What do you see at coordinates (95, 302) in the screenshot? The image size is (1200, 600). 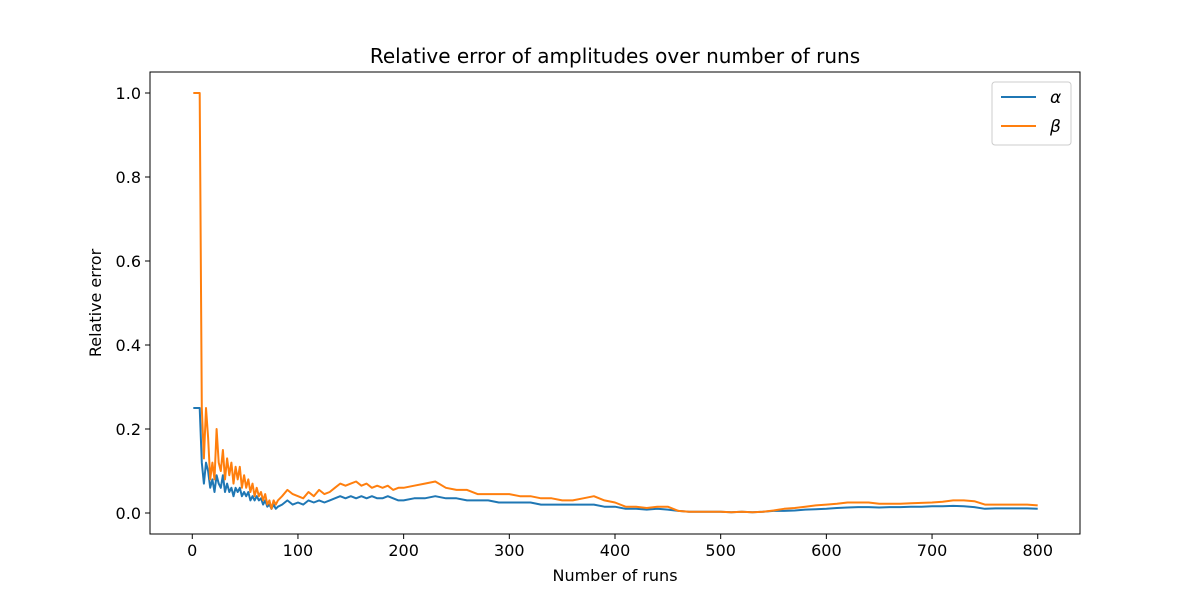 I see `y-axis-label: Relative error` at bounding box center [95, 302].